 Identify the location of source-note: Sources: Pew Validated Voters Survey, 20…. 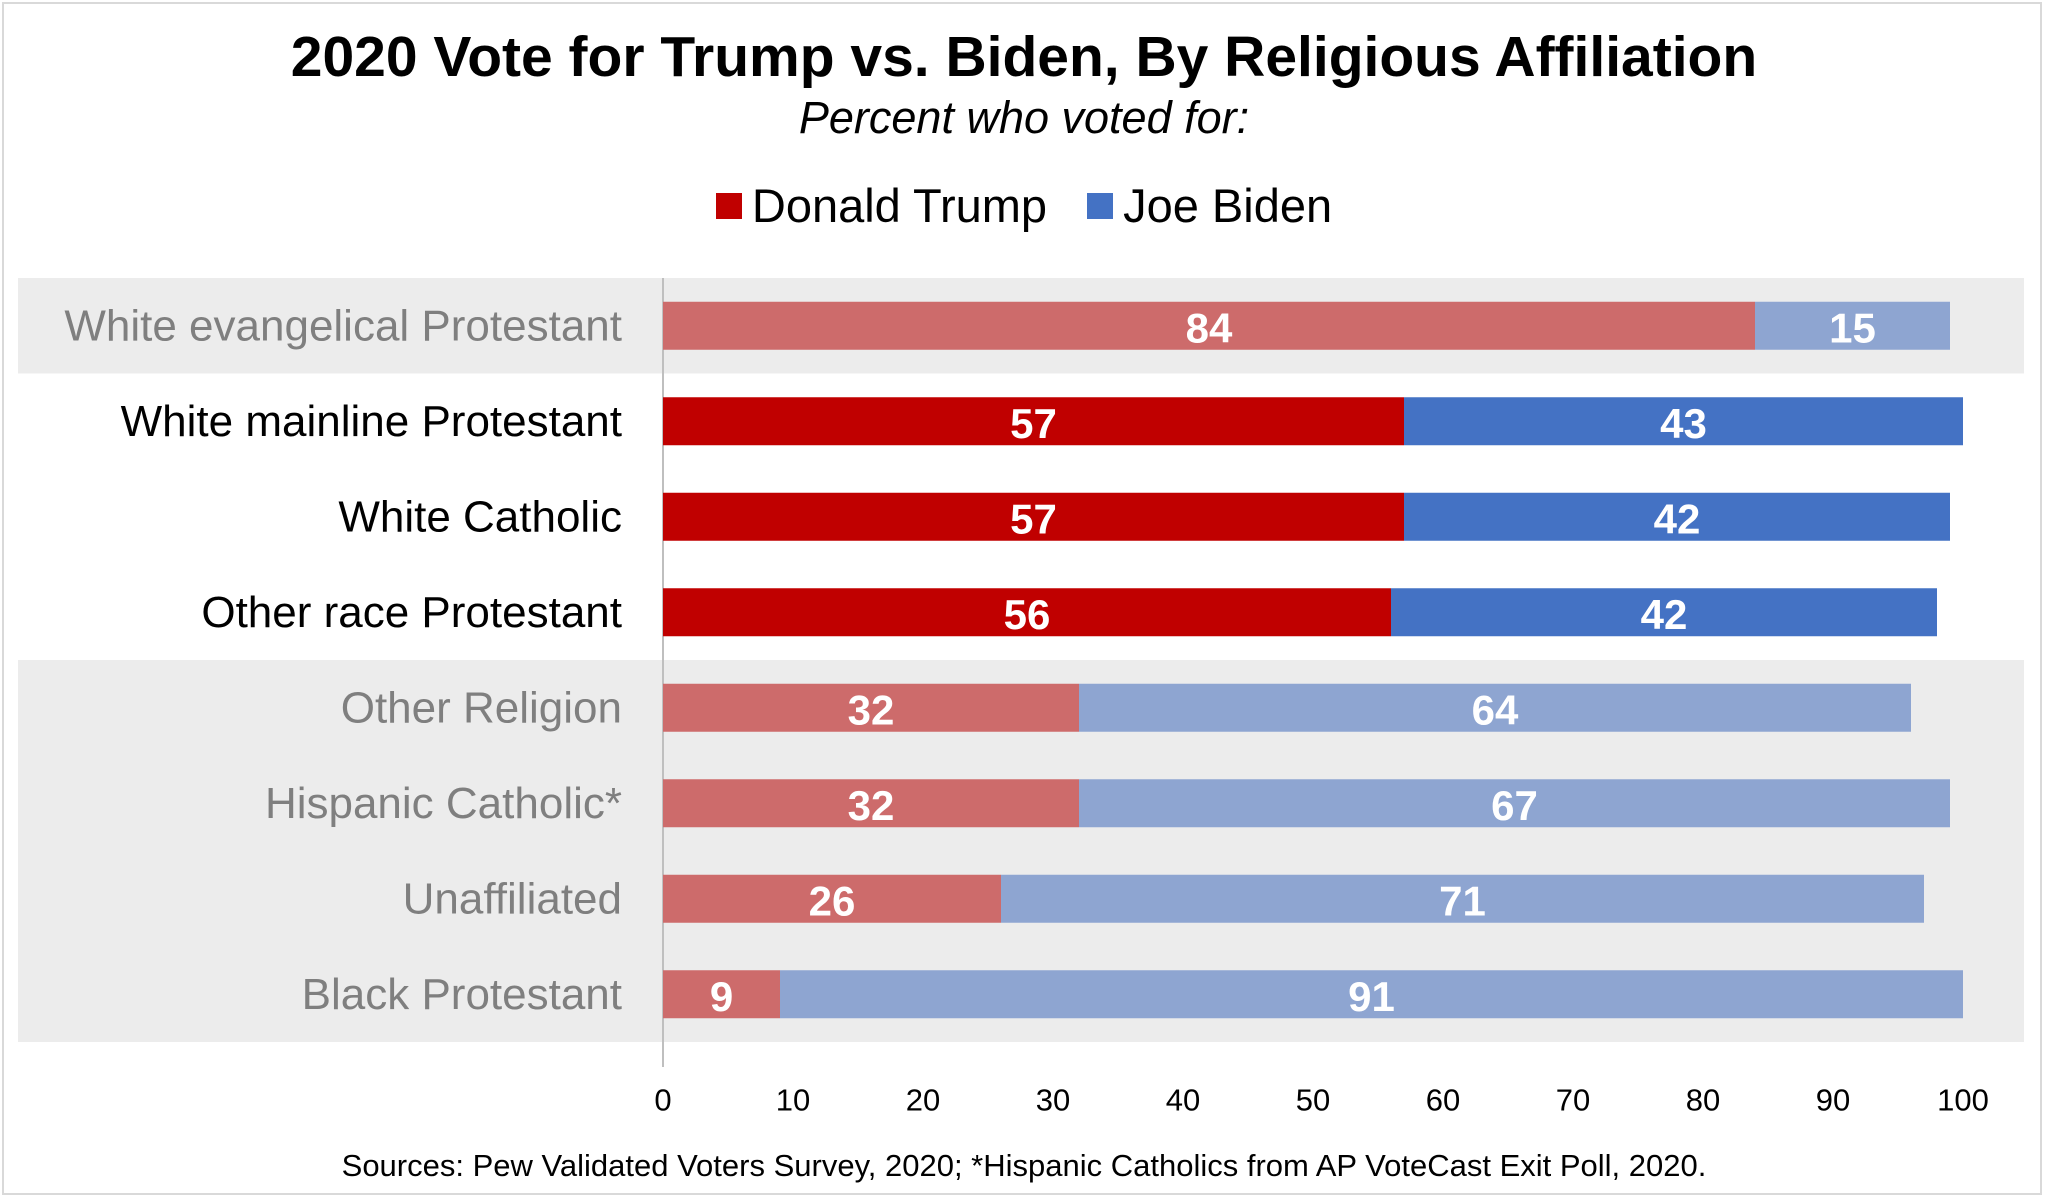
(1024, 1165).